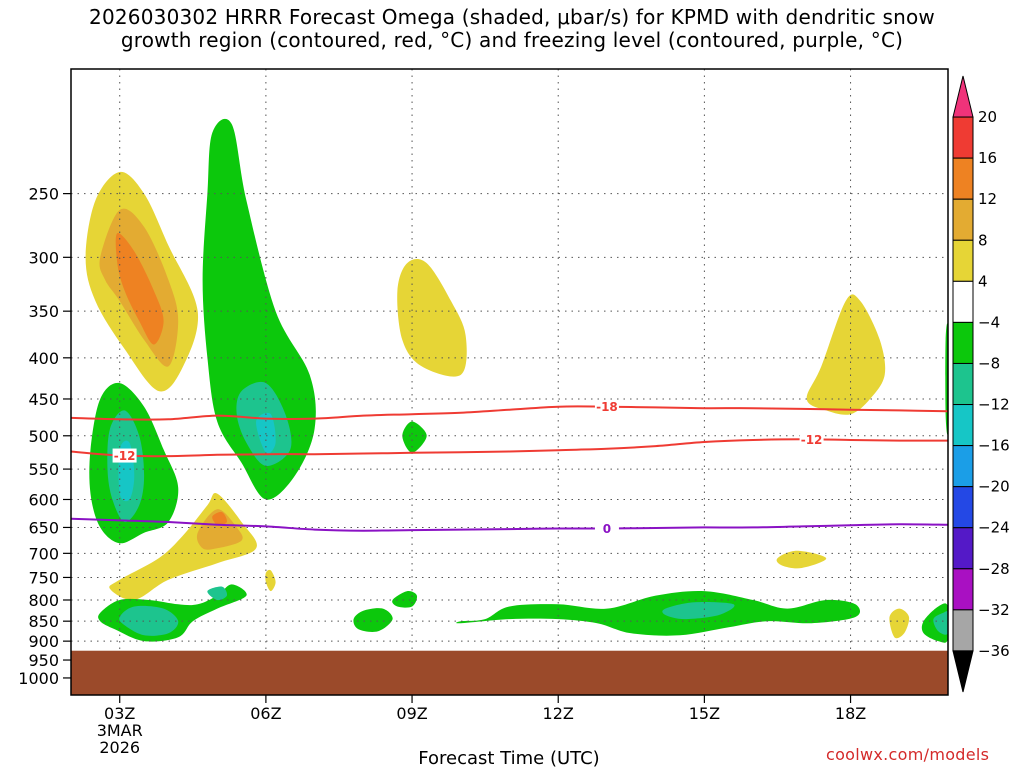 The height and width of the screenshot is (768, 1024). What do you see at coordinates (658, 613) in the screenshot?
I see `omega-region-neg-low-mid` at bounding box center [658, 613].